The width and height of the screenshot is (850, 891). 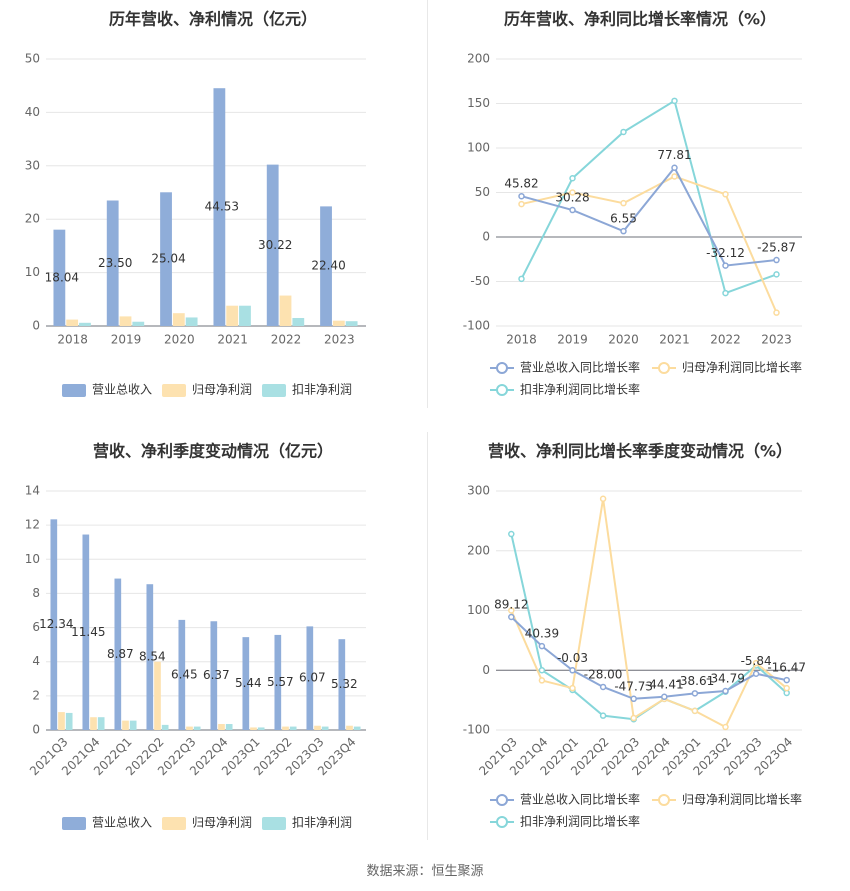 I want to click on legend-label: 扣非净利润, so click(x=322, y=823).